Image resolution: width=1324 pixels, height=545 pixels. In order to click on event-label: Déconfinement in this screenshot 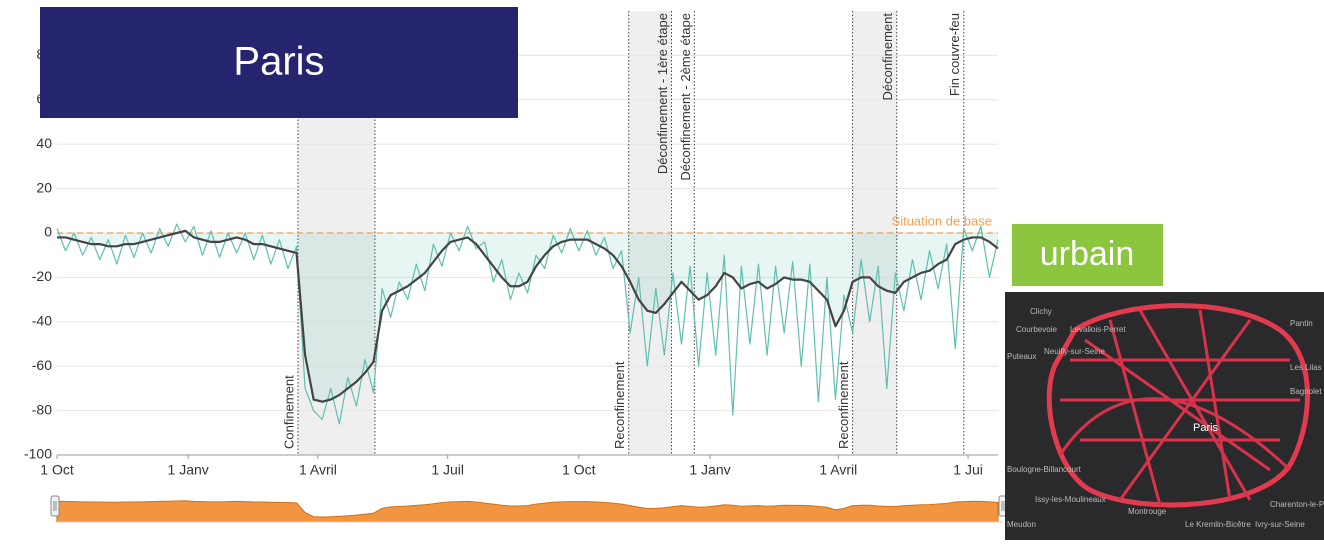, I will do `click(887, 57)`.